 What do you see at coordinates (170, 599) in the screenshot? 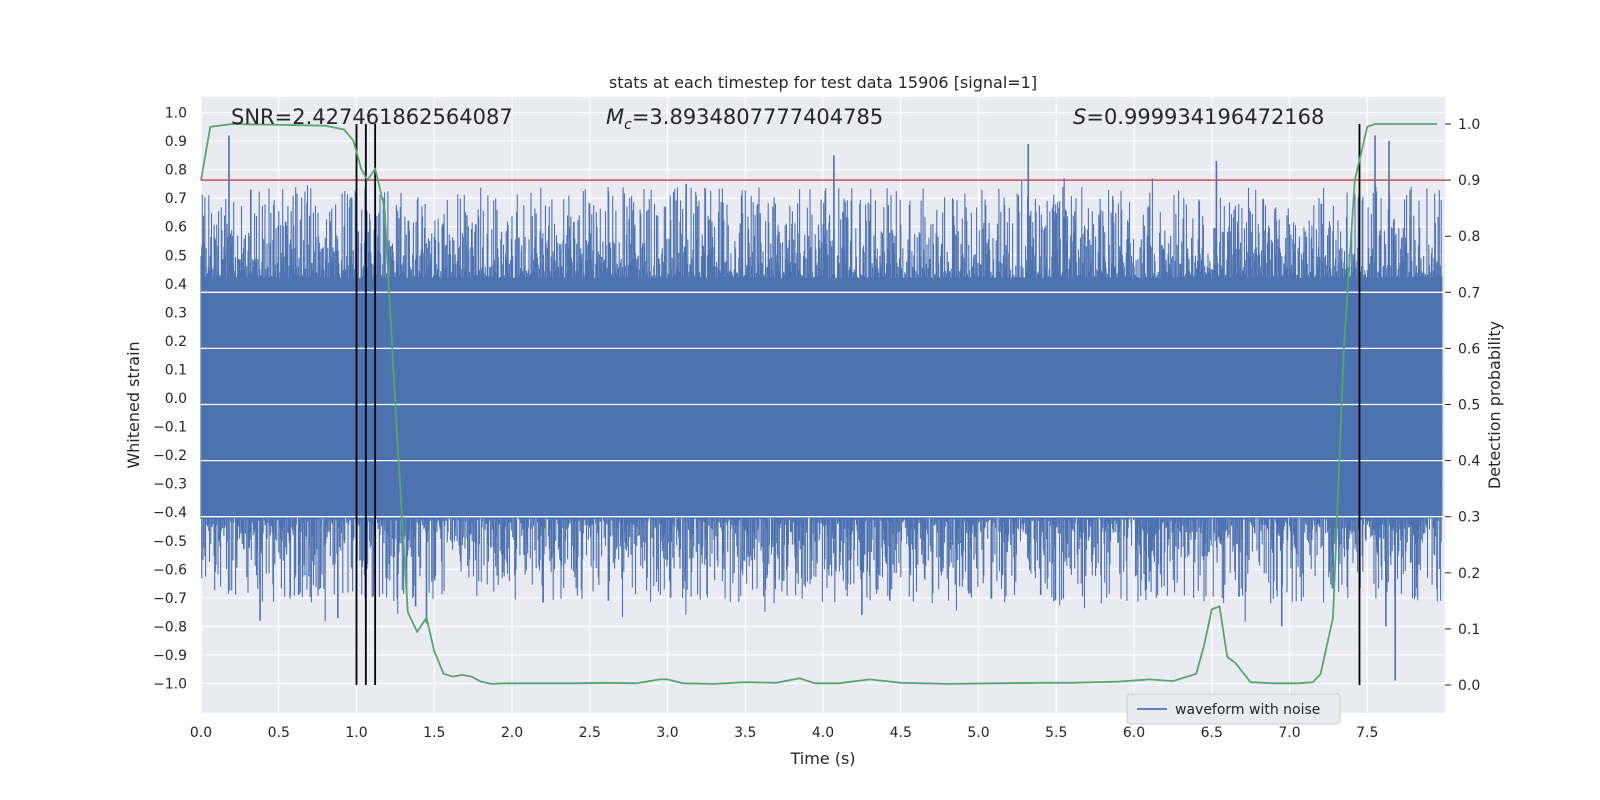
I see `y-tick-label: −0.7` at bounding box center [170, 599].